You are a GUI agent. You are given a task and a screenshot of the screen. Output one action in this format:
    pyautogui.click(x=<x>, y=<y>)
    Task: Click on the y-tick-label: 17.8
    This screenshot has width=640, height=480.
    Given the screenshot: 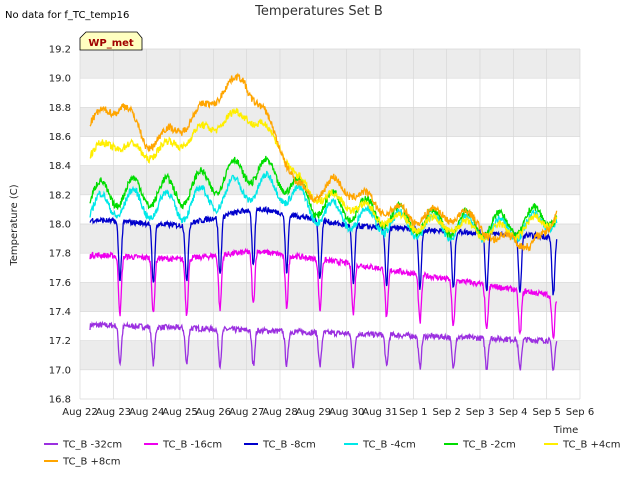 What is the action you would take?
    pyautogui.click(x=60, y=254)
    